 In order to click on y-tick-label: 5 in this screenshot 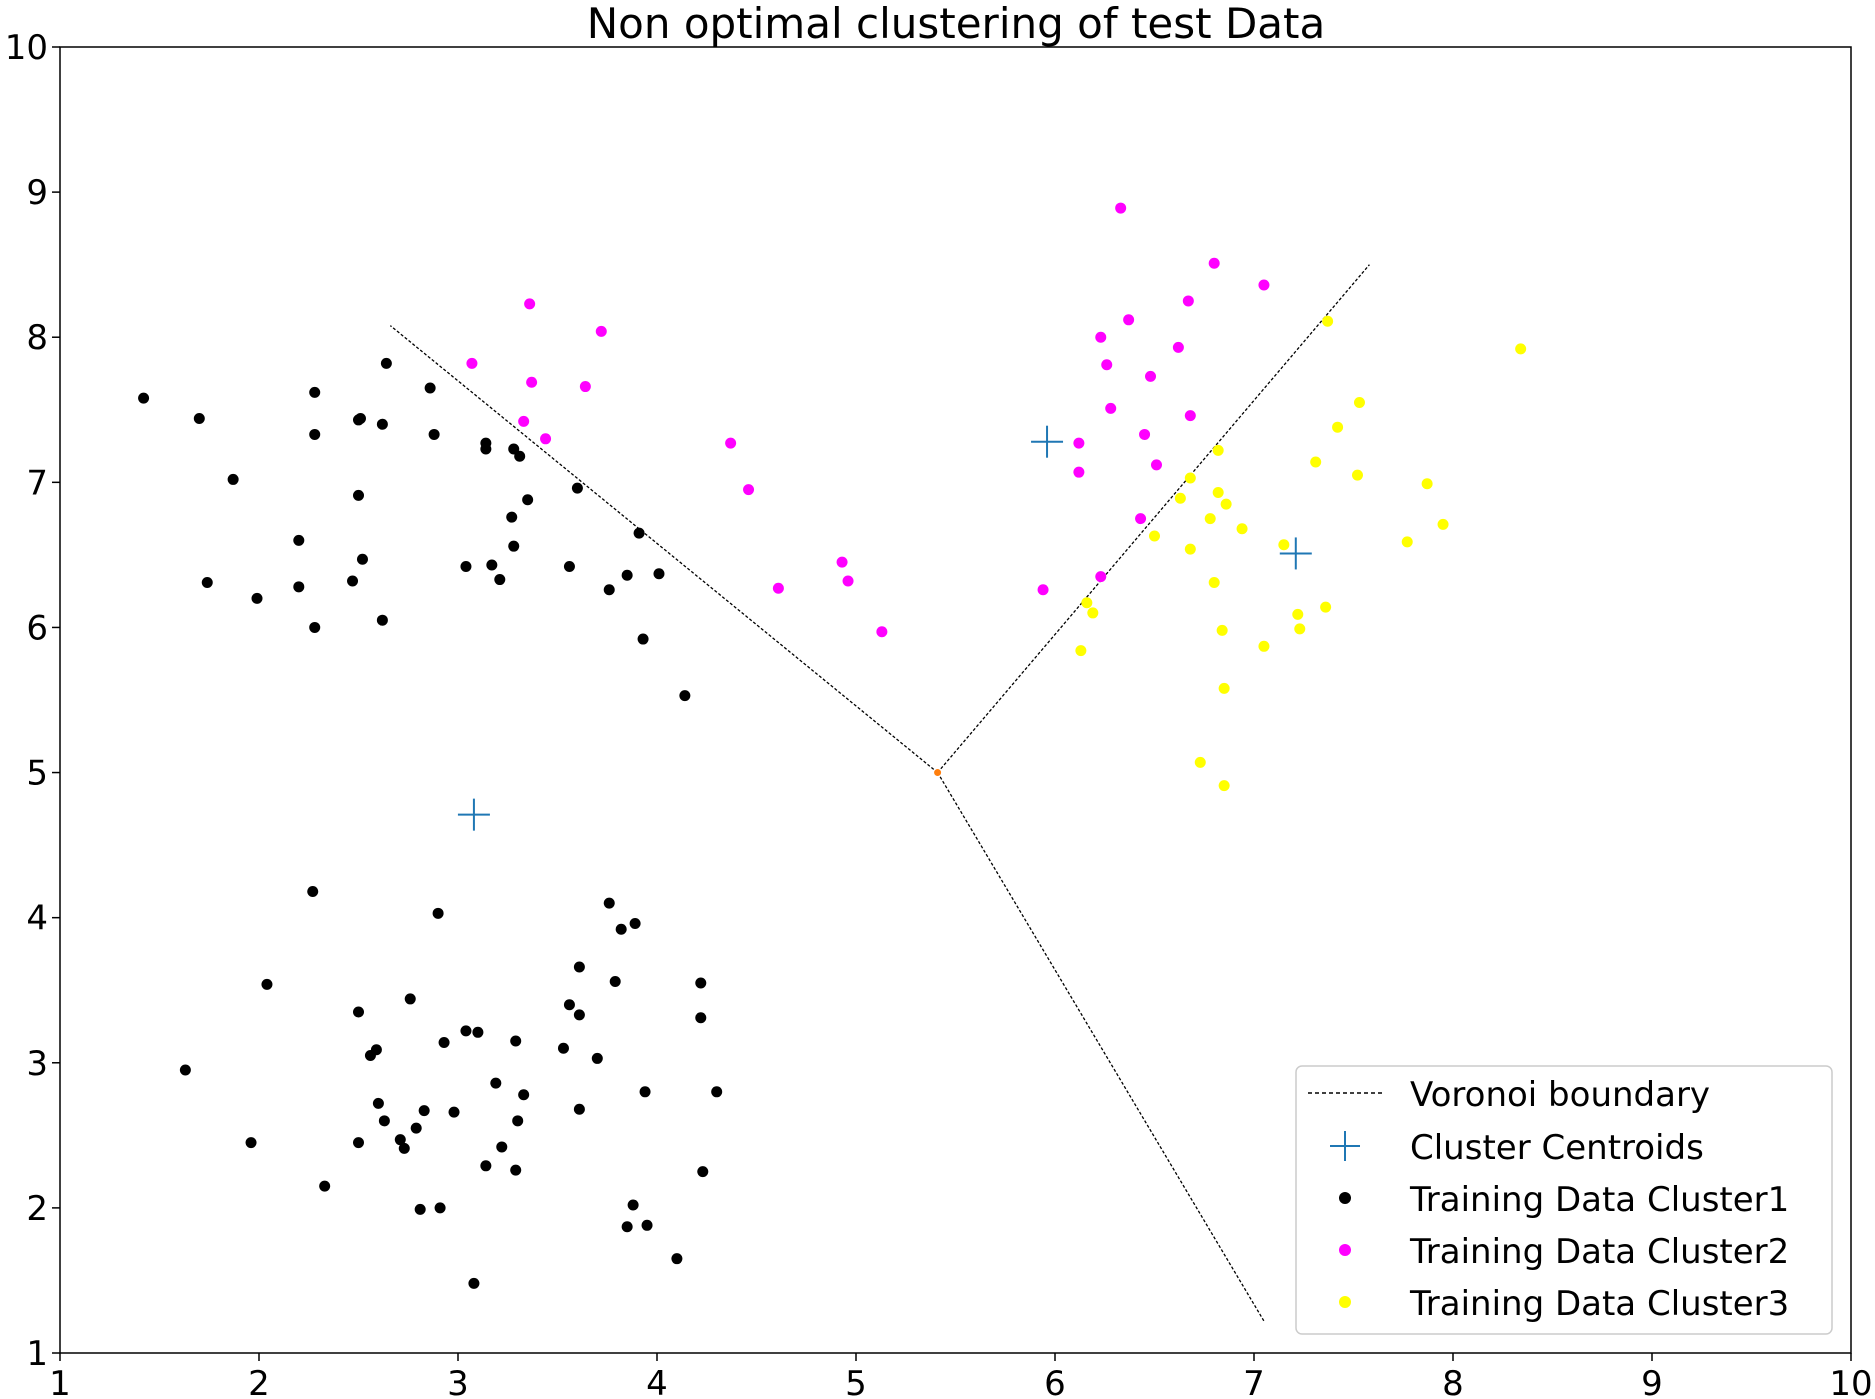, I will do `click(37, 774)`.